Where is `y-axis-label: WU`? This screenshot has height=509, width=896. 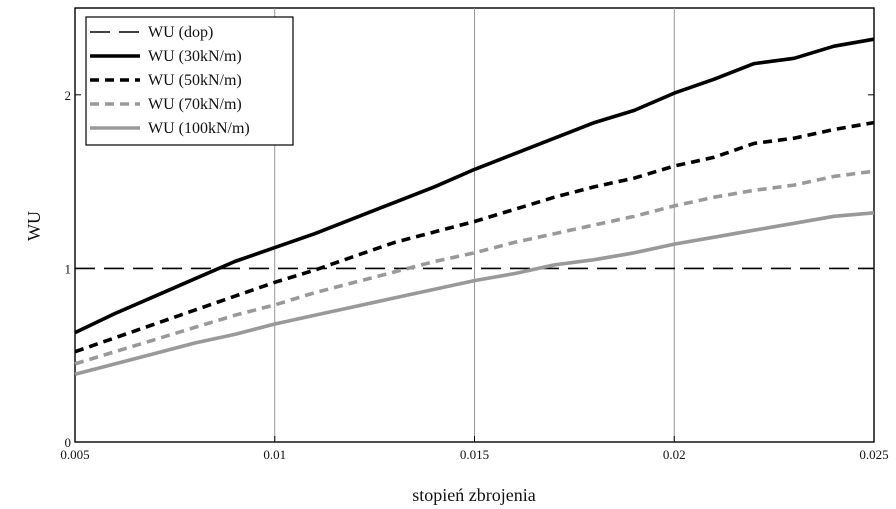 y-axis-label: WU is located at coordinates (34, 226).